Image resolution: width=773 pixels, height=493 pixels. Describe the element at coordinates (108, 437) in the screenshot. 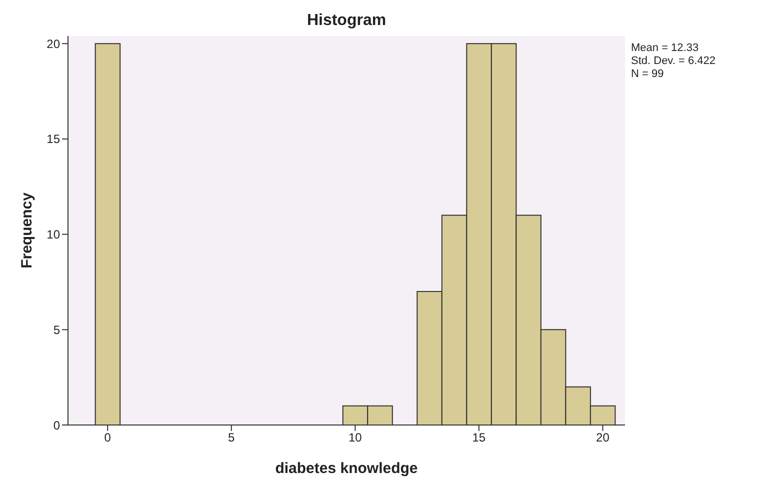

I see `x-tick-label: 0` at that location.